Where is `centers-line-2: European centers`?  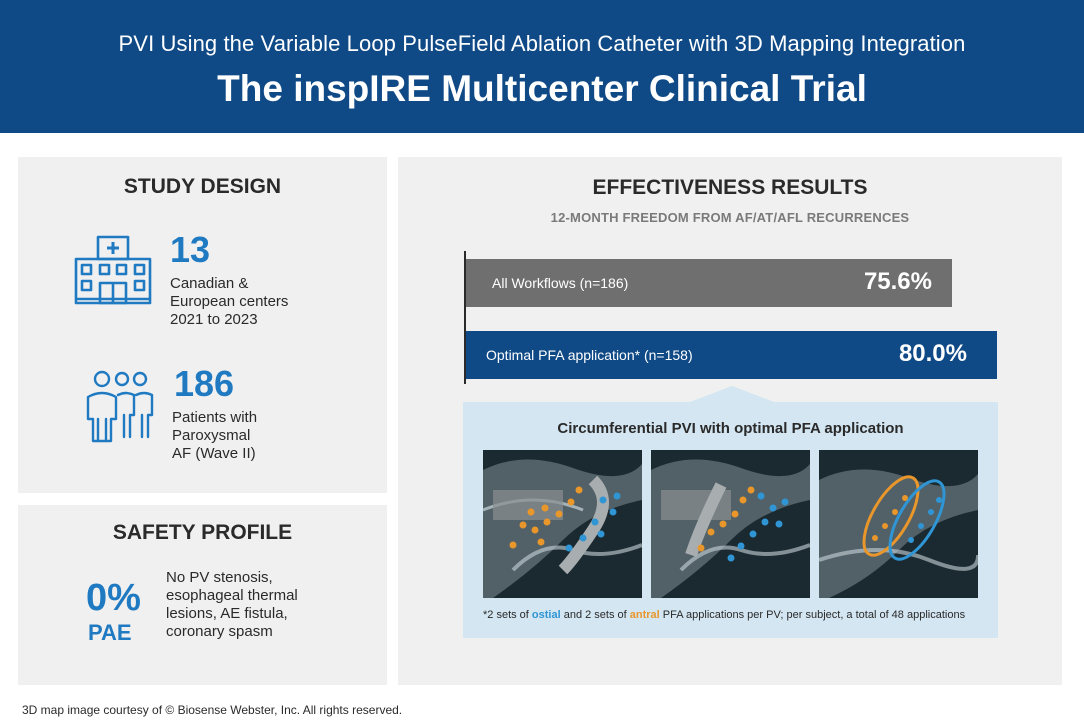 centers-line-2: European centers is located at coordinates (229, 301).